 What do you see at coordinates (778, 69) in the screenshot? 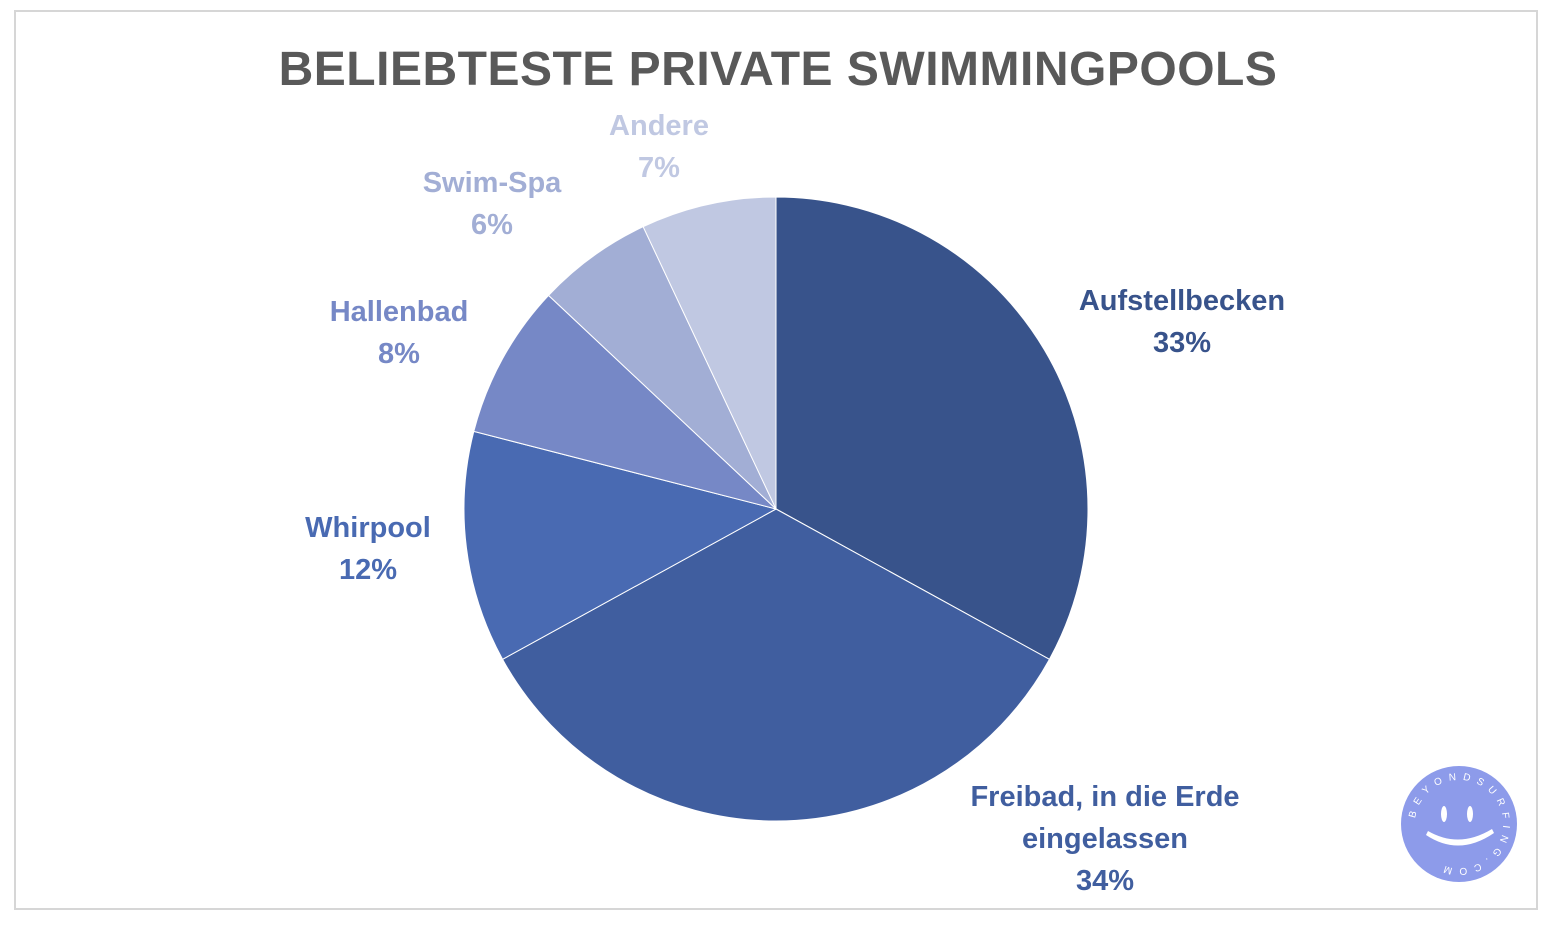
I see `chart-title: BELIEBTESTE PRIVATE SWIMMINGPOOLS` at bounding box center [778, 69].